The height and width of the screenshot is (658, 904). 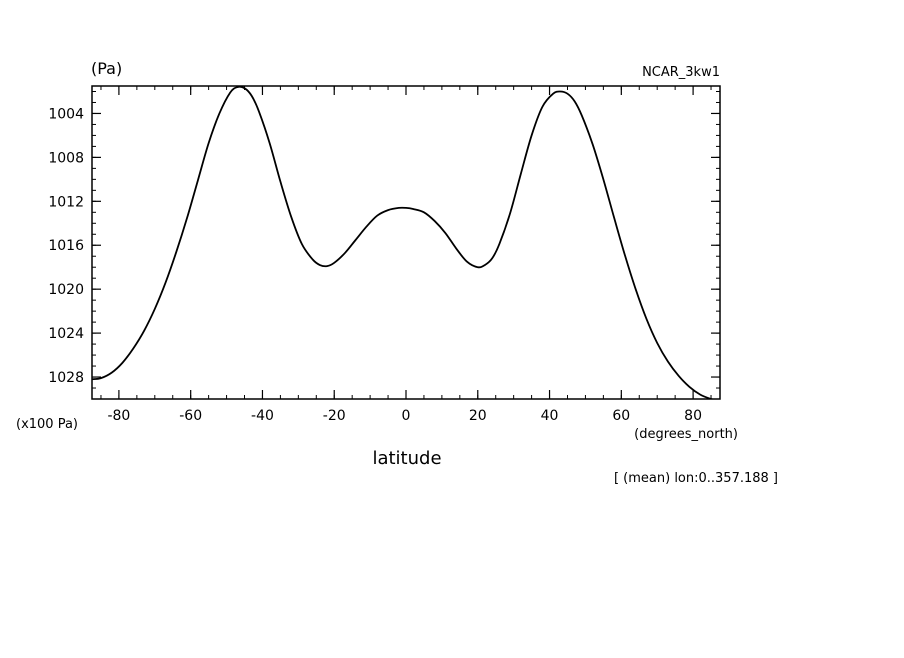 What do you see at coordinates (686, 434) in the screenshot?
I see `x-unit-label: (degrees_north)` at bounding box center [686, 434].